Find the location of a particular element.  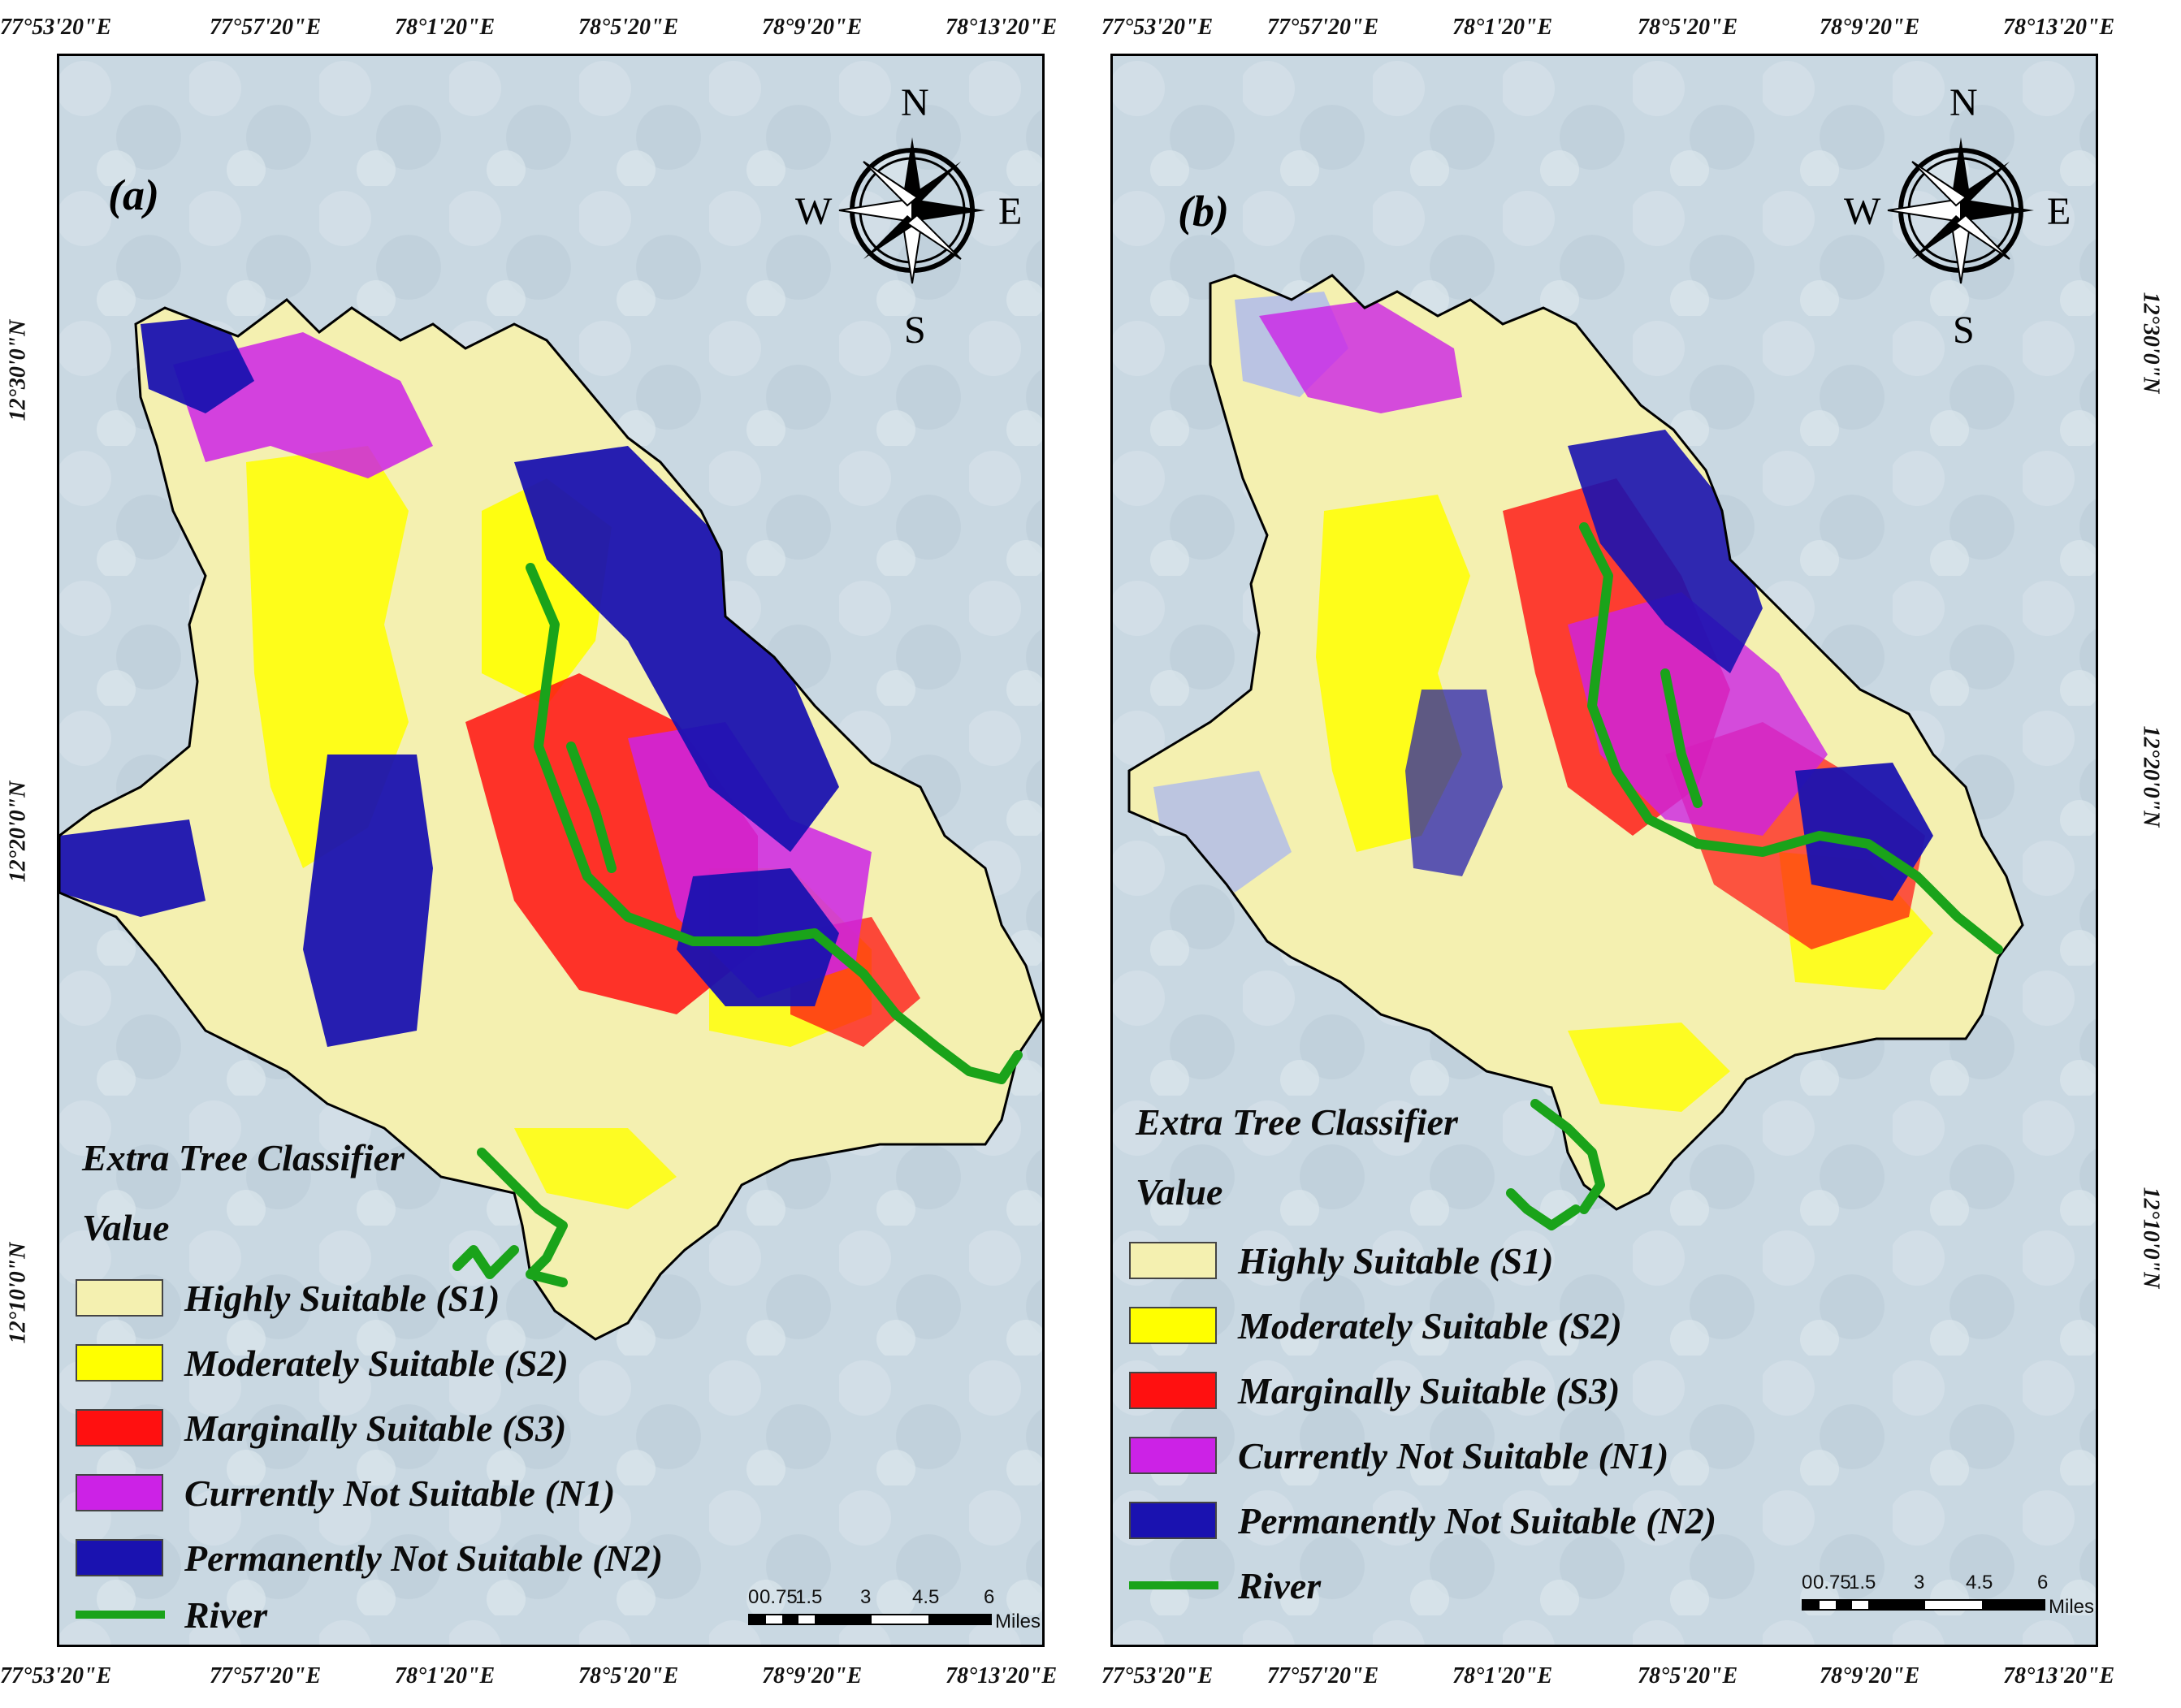

lat-tick-right: 12°20'0"N is located at coordinates (2151, 776).